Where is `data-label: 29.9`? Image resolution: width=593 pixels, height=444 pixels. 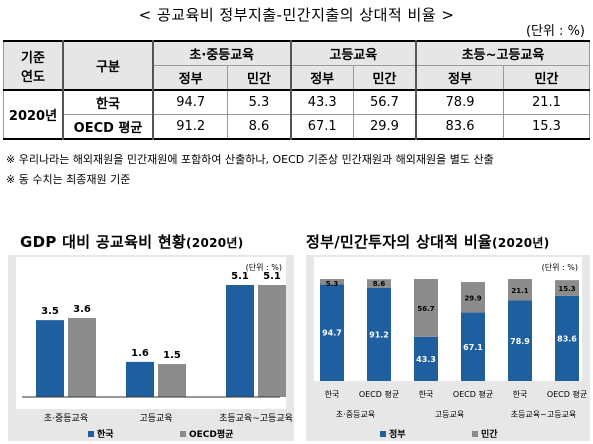
data-label: 29.9 is located at coordinates (472, 298).